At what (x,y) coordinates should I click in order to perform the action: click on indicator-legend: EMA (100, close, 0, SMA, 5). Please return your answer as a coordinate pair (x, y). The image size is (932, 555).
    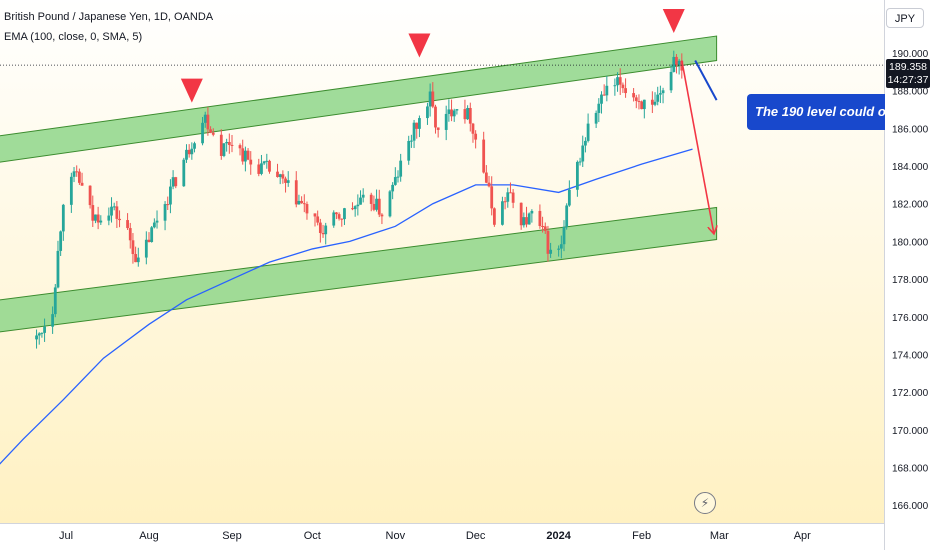
    Looking at the image, I should click on (73, 37).